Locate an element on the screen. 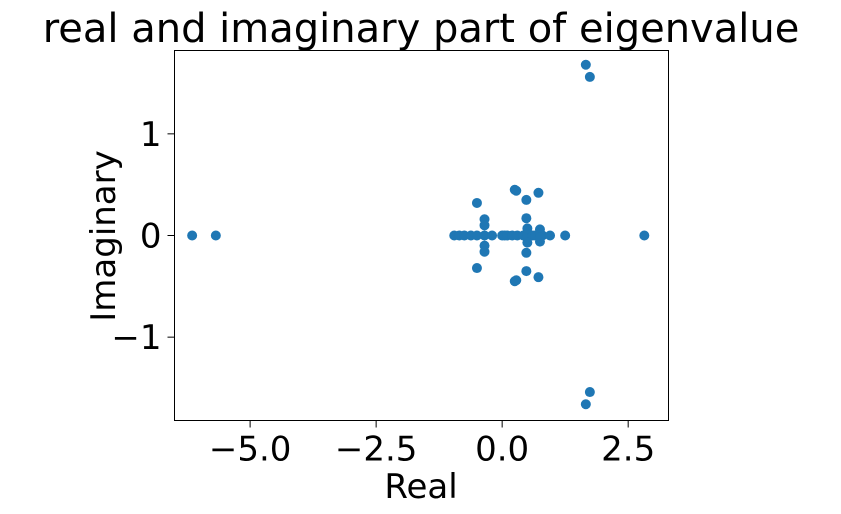 This screenshot has height=514, width=841. x-axis-label: Real is located at coordinates (420, 487).